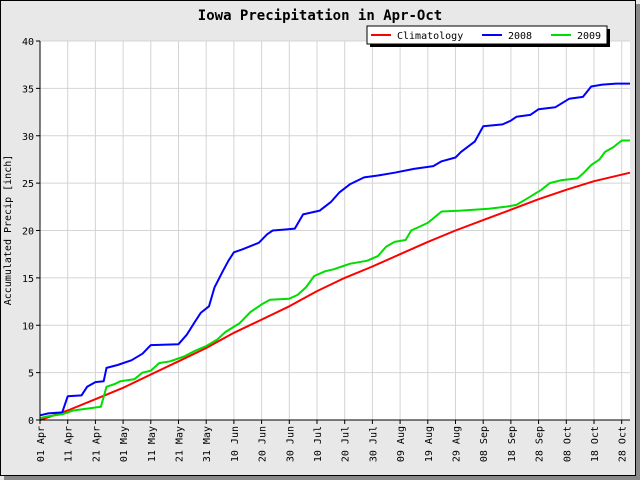 This screenshot has width=640, height=480. Describe the element at coordinates (263, 444) in the screenshot. I see `x-tick-label: 20 Jun` at that location.